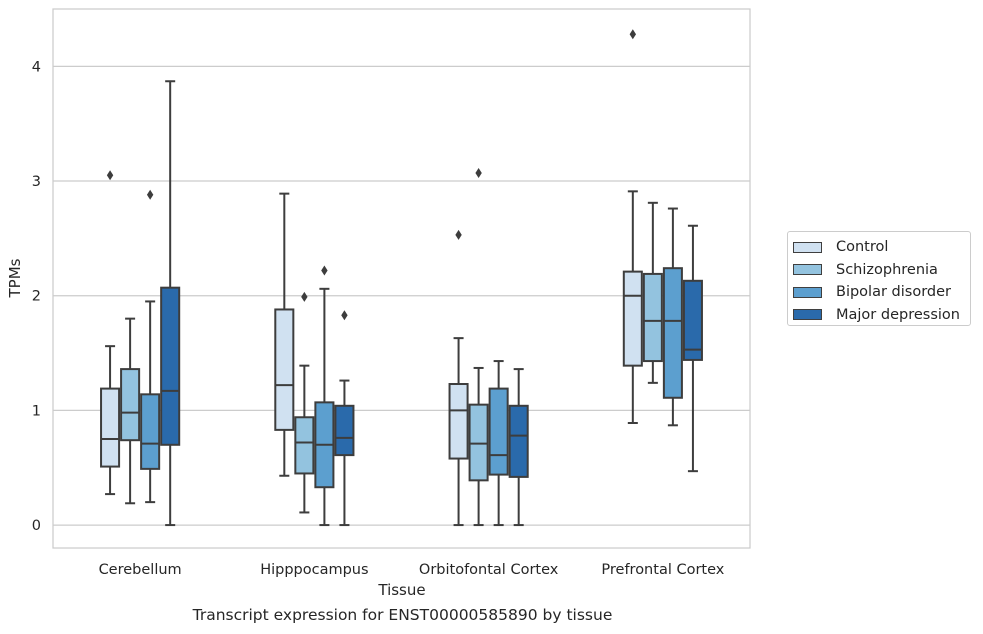  What do you see at coordinates (489, 570) in the screenshot?
I see `x-tick-label: Orbitofontal Cortex` at bounding box center [489, 570].